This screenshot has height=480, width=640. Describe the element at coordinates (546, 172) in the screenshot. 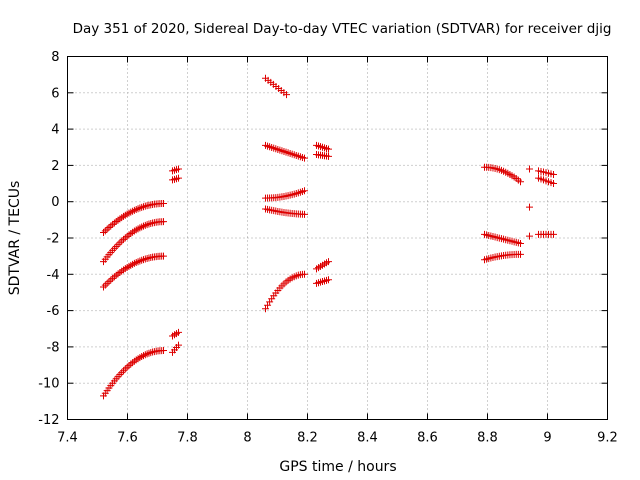

I see `series-arc-g1` at that location.